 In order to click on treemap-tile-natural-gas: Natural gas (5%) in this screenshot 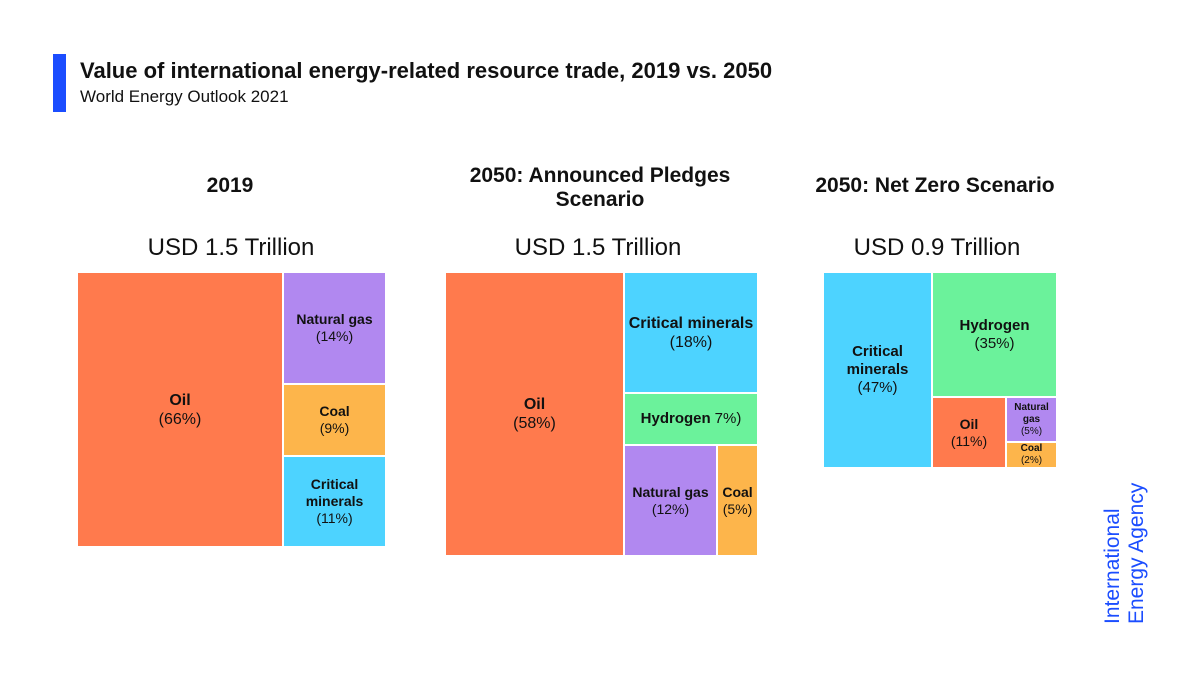, I will do `click(1031, 419)`.